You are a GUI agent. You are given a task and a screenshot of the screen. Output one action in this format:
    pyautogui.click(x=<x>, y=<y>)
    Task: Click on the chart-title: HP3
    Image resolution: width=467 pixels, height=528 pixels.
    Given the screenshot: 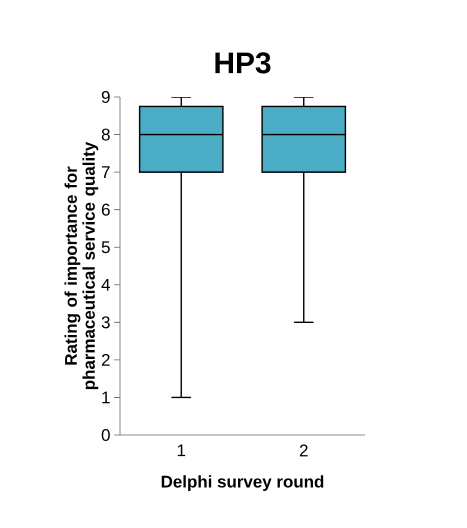 What is the action you would take?
    pyautogui.click(x=242, y=63)
    